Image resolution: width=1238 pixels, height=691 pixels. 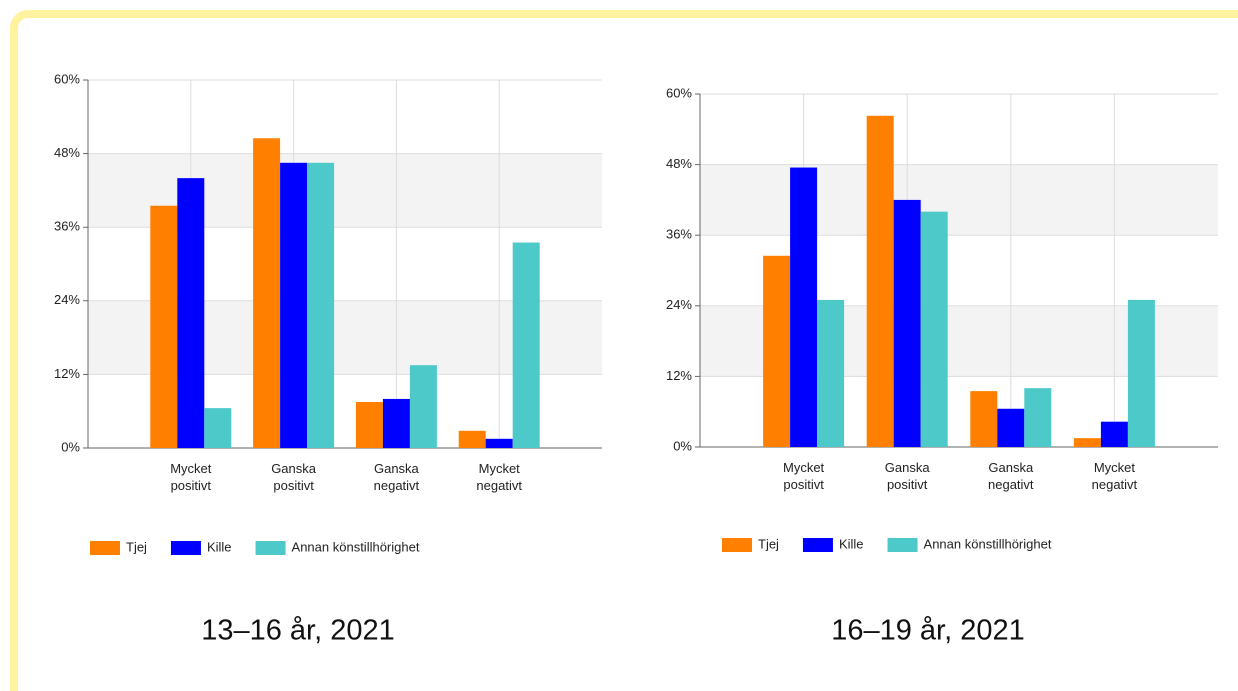 What do you see at coordinates (298, 631) in the screenshot?
I see `caption: 13–16 år, 2021` at bounding box center [298, 631].